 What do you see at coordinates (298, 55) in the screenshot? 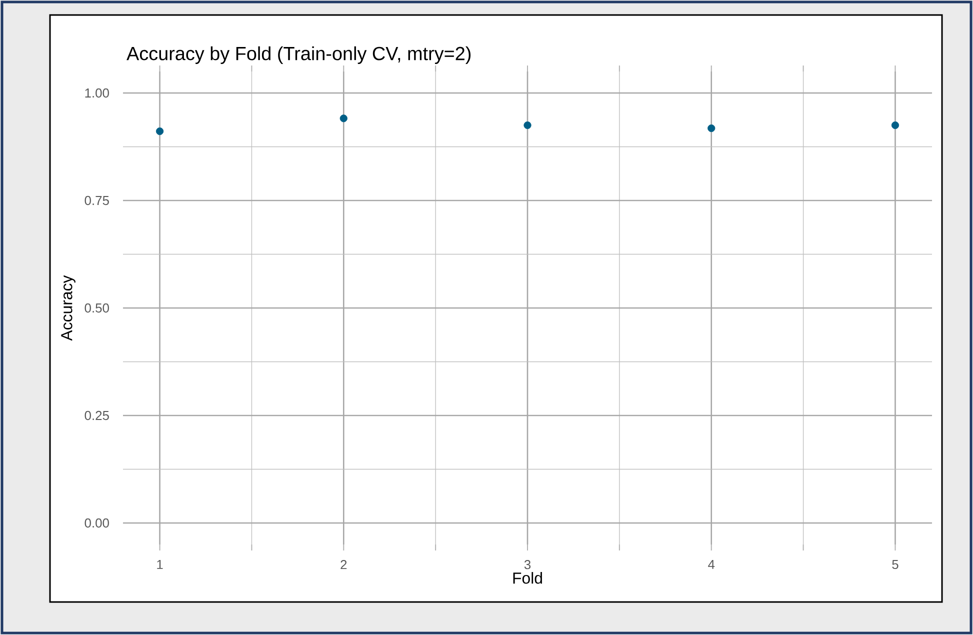
I see `chart-title: Accuracy by Fold (Train-only CV, mtry=2)` at bounding box center [298, 55].